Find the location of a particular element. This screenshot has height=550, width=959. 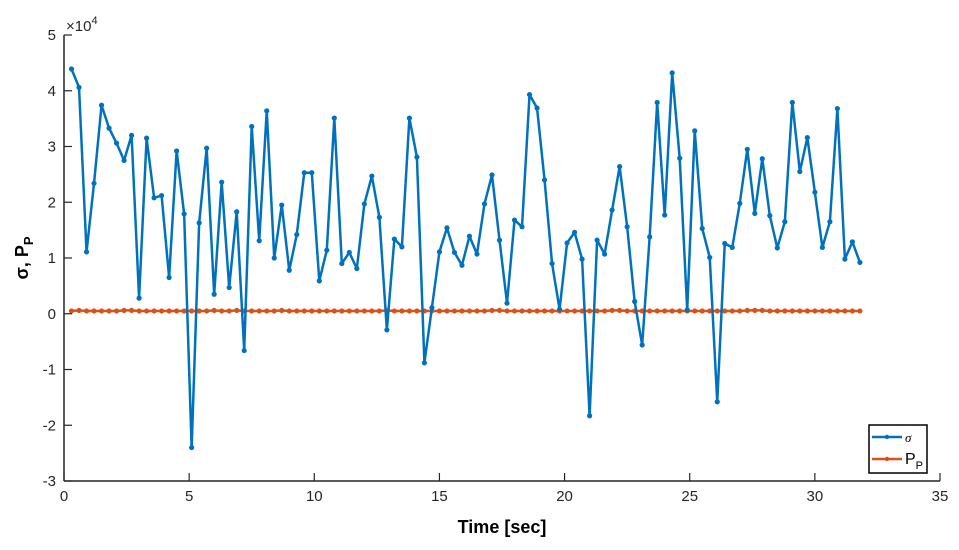

y-tick-label: -3 is located at coordinates (49, 481).